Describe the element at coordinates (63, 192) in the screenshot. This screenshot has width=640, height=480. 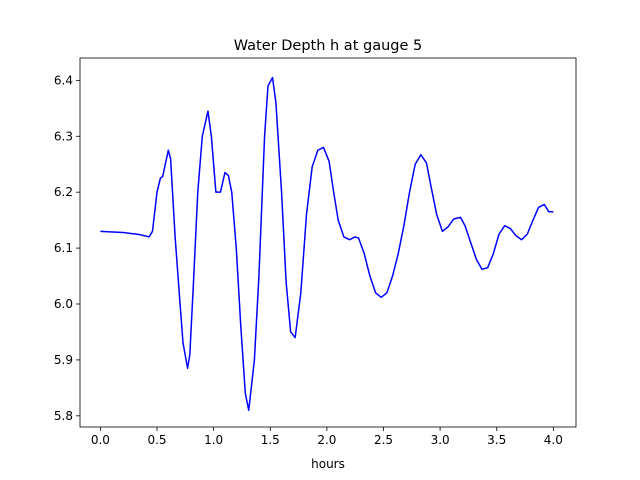
I see `y-tick-label: 6.2` at that location.